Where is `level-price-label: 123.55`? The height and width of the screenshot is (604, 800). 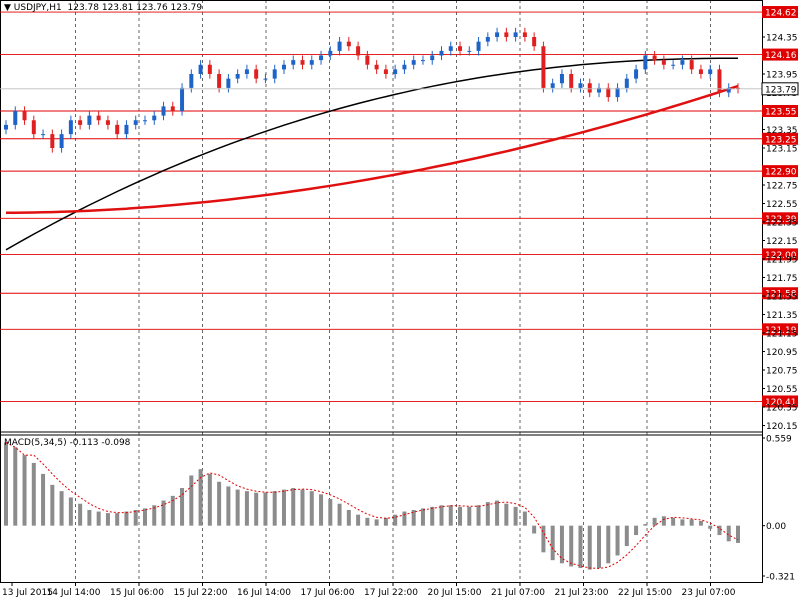
level-price-label: 123.55 is located at coordinates (781, 113).